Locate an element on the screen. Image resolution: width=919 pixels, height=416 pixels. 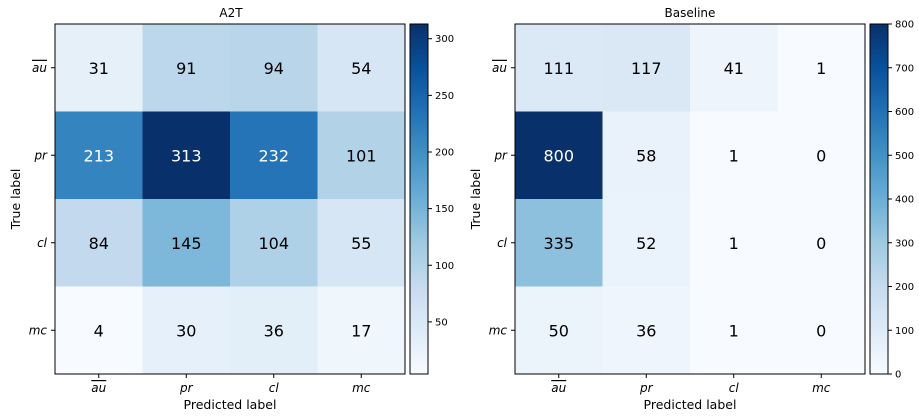
colorbar-tick-label: 250 is located at coordinates (444, 96).